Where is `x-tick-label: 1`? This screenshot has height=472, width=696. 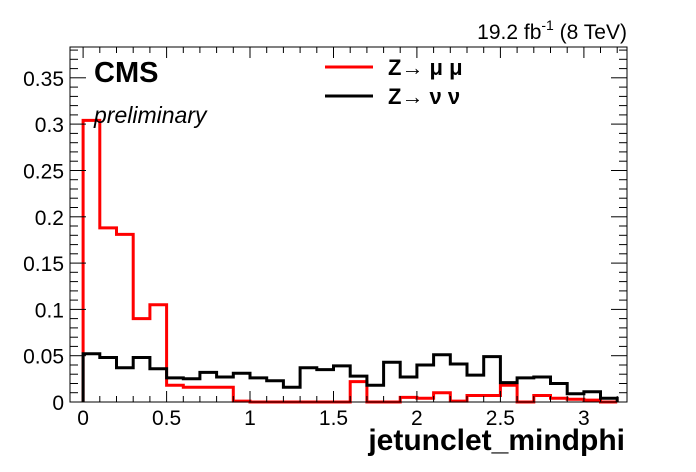 x-tick-label: 1 is located at coordinates (250, 418).